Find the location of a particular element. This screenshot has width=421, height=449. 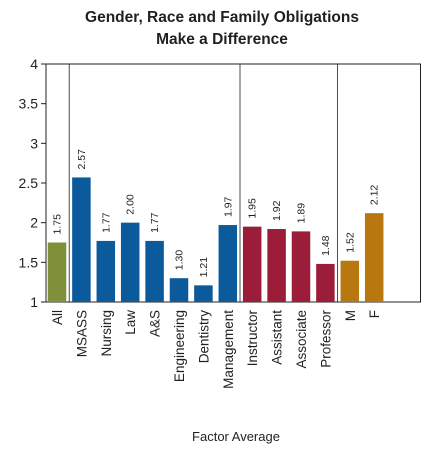

y-tick-label: 4 is located at coordinates (34, 64).